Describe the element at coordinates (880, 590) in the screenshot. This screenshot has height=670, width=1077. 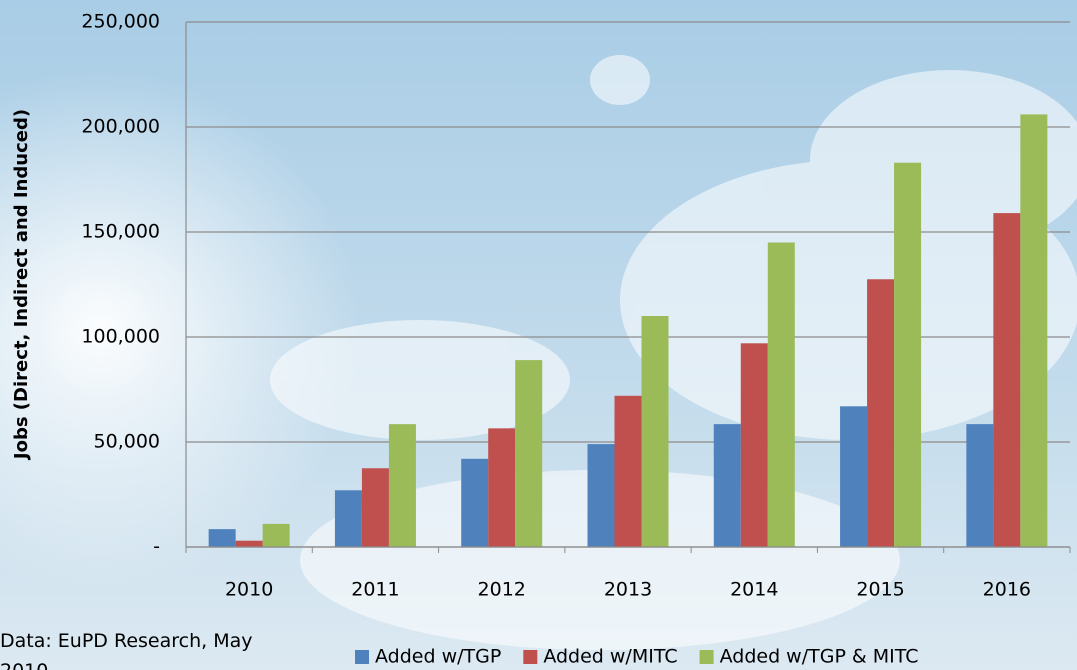
I see `x-tick-label: 2015` at that location.